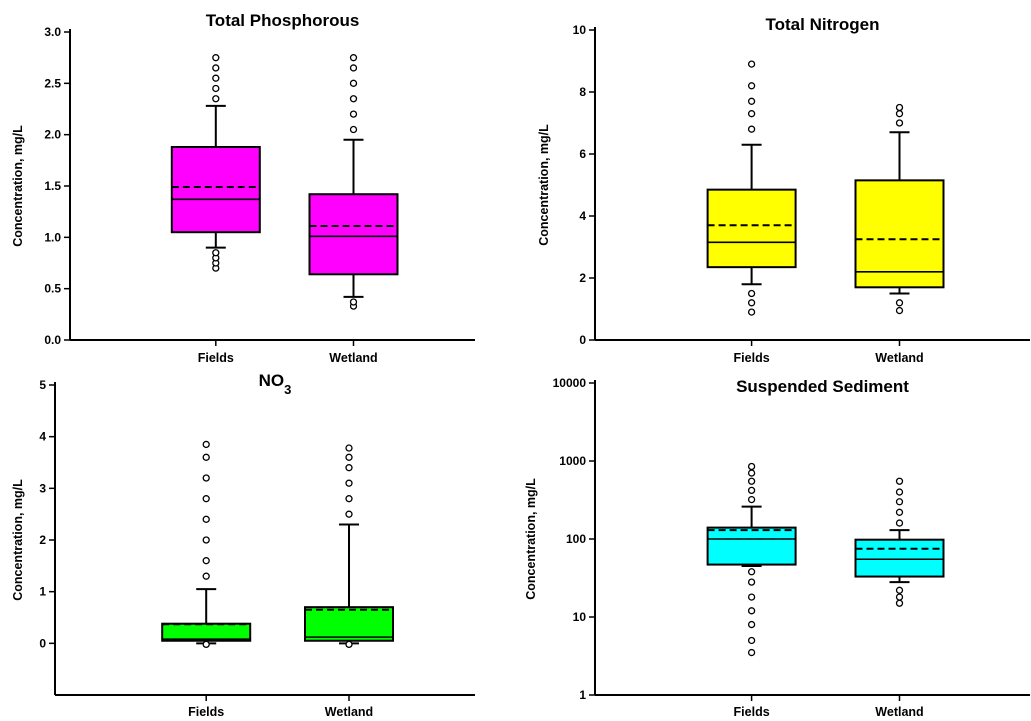 The image size is (1031, 721). Describe the element at coordinates (52, 83) in the screenshot. I see `y-tick-label: 2.5` at that location.